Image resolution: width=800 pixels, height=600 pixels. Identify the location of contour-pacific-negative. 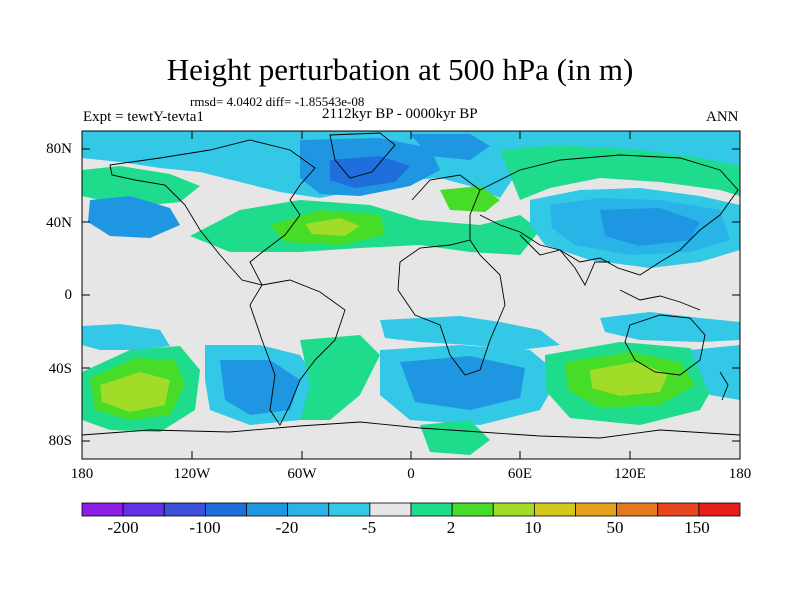
(134, 217).